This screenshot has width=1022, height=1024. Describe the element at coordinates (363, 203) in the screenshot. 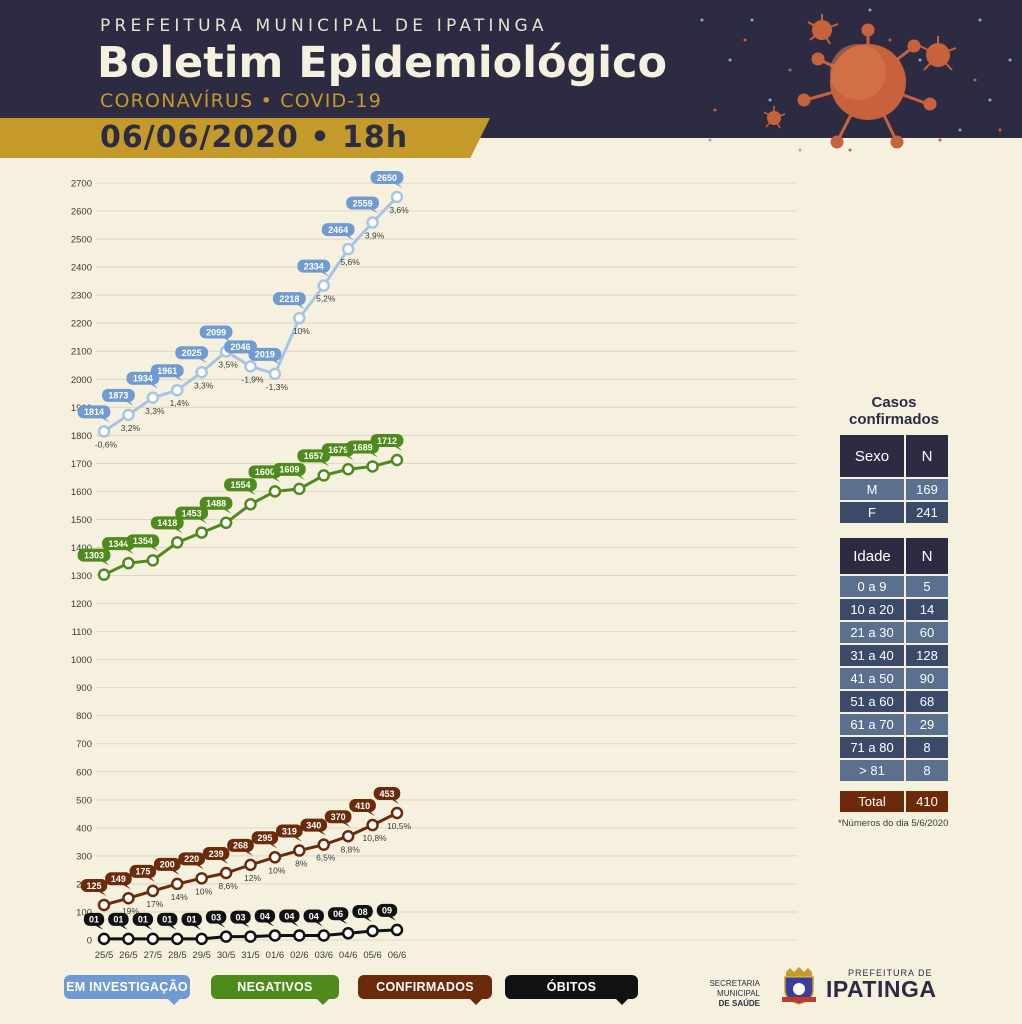

I see `data-label: 2559` at that location.